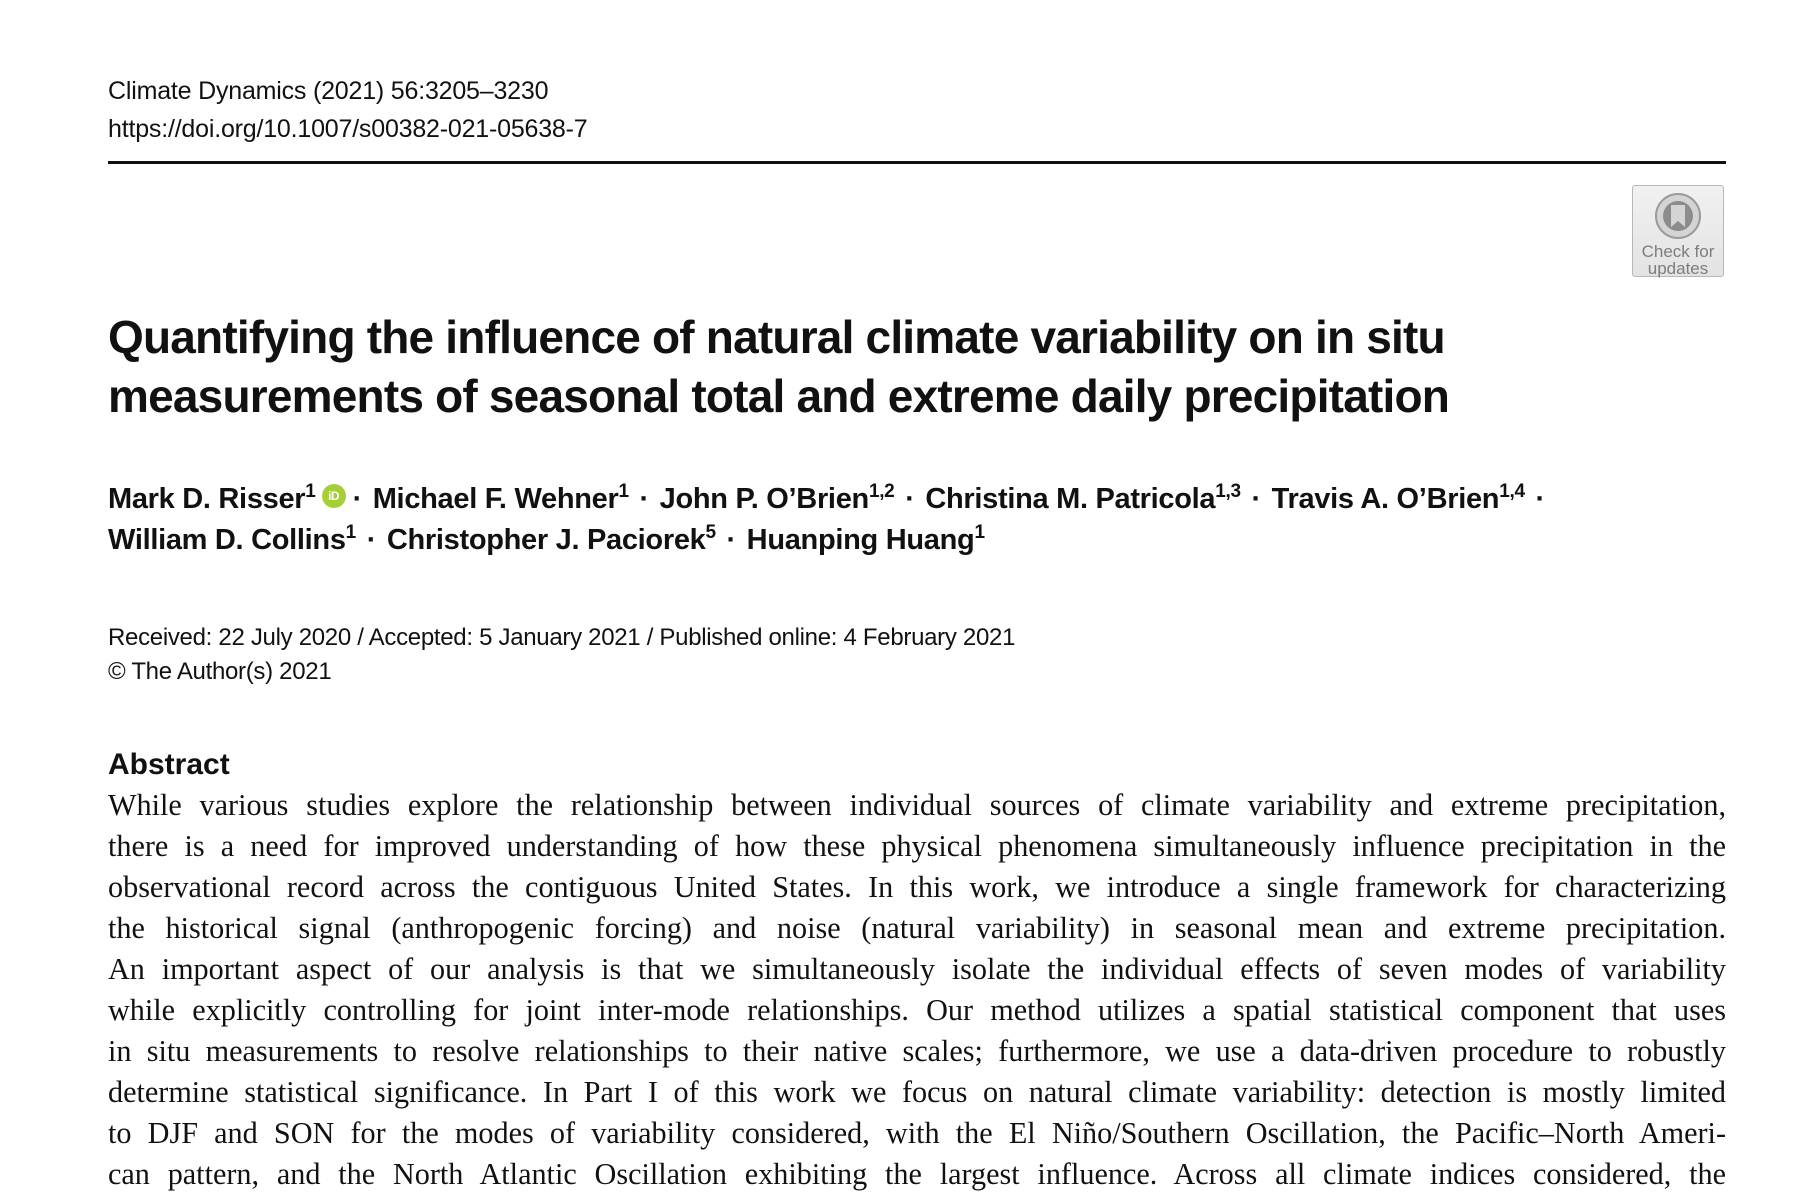 The image size is (1800, 1200). What do you see at coordinates (169, 764) in the screenshot?
I see `abstract-heading: Abstract` at bounding box center [169, 764].